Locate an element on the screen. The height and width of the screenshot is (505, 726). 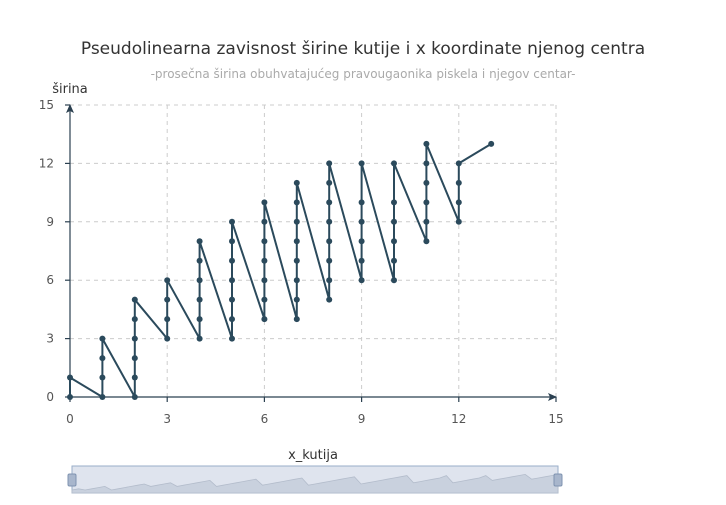
y-axis-arrow-icon is located at coordinates (70, 108).